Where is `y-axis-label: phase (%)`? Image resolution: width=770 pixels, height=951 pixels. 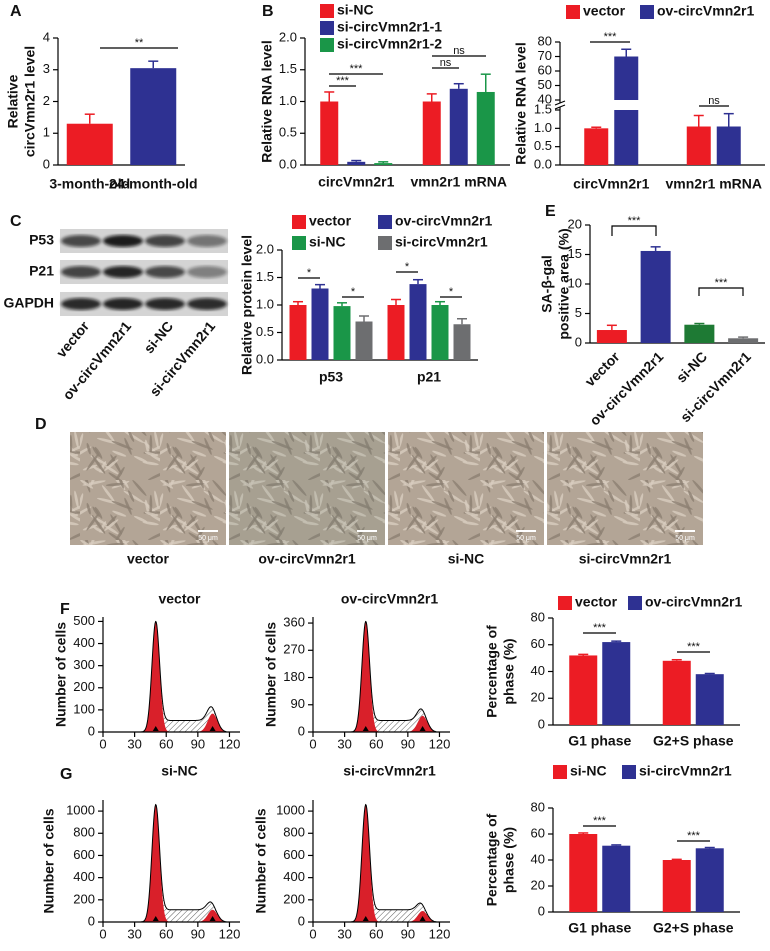
y-axis-label: phase (%) is located at coordinates (509, 860).